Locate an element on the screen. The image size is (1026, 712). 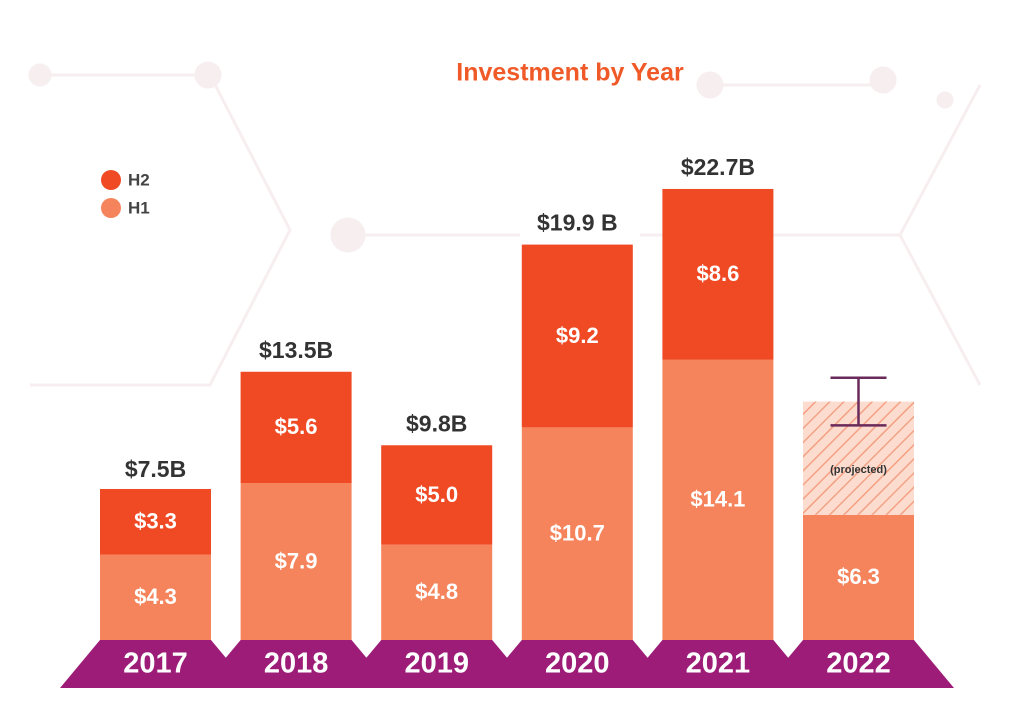
total-label: $22.7B is located at coordinates (718, 167).